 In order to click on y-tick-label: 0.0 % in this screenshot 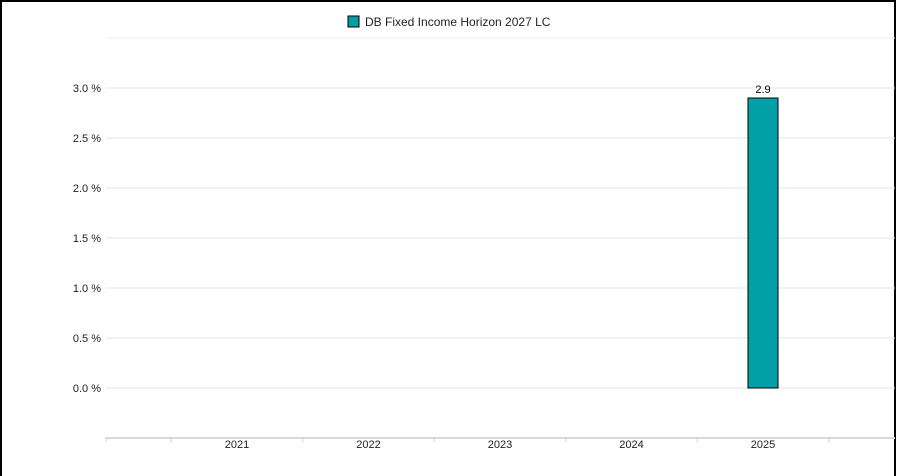, I will do `click(87, 389)`.